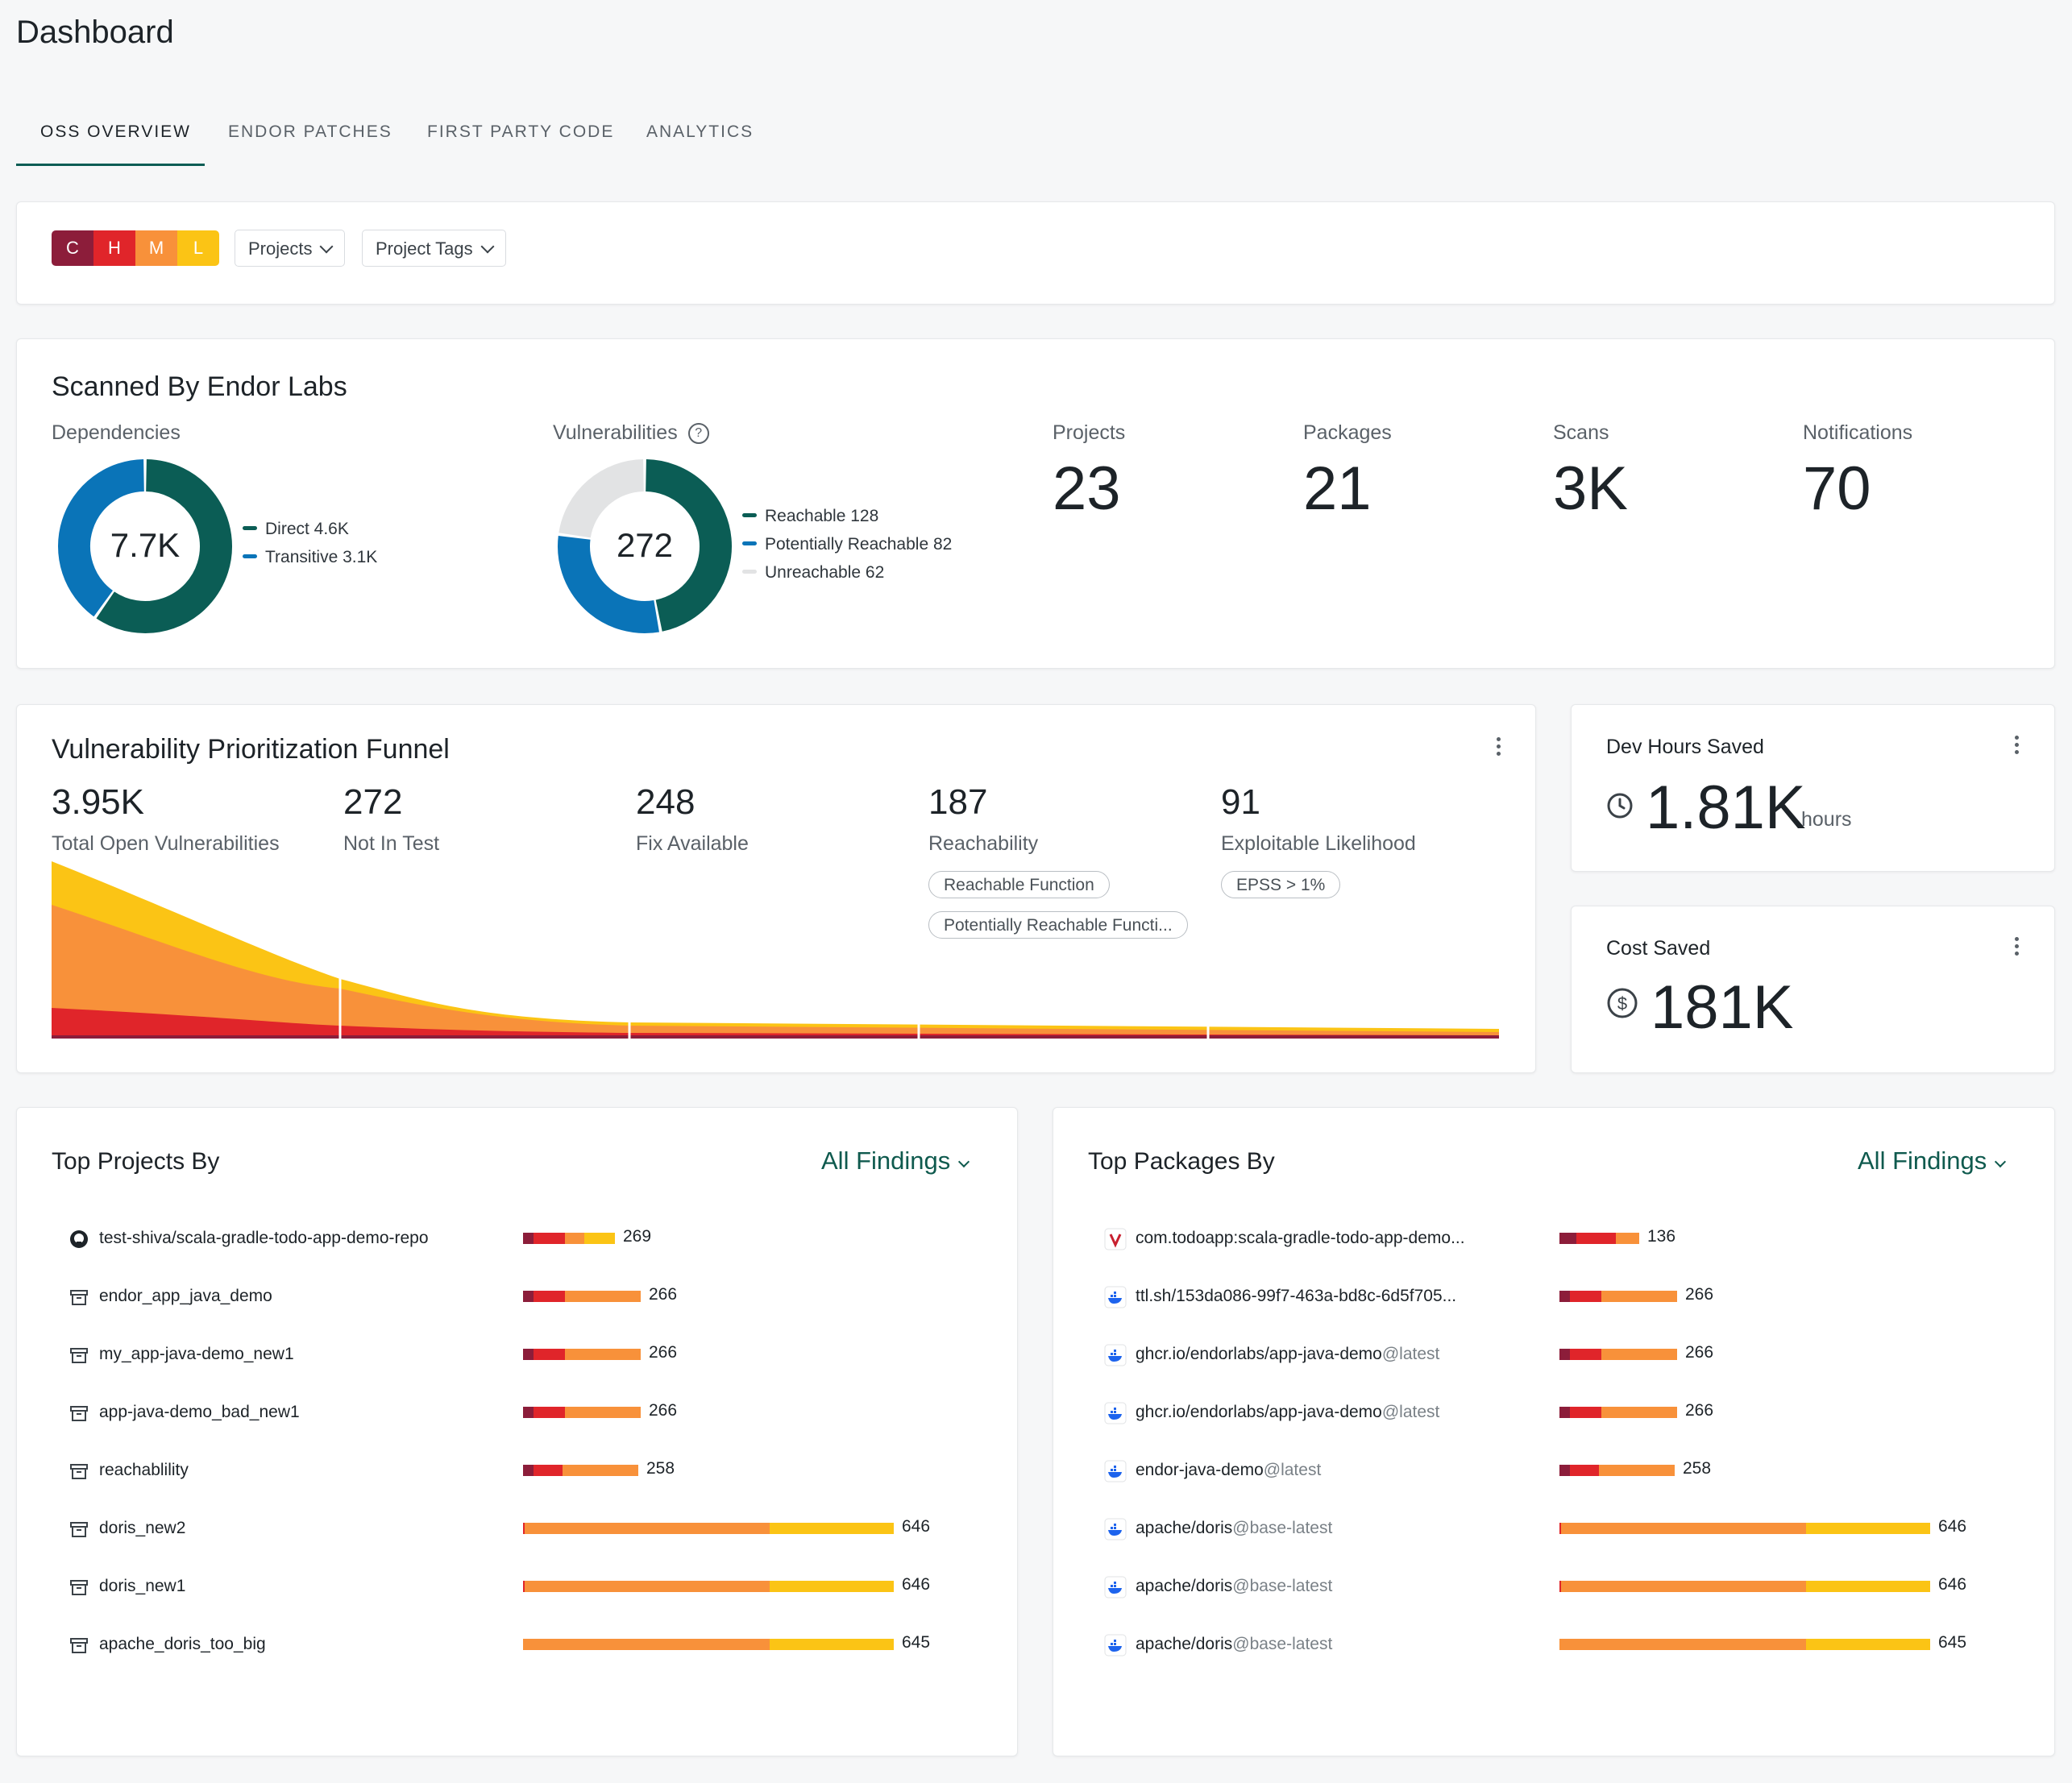 This screenshot has width=2072, height=1783. I want to click on project-row-name-text: doris_new2, so click(142, 1528).